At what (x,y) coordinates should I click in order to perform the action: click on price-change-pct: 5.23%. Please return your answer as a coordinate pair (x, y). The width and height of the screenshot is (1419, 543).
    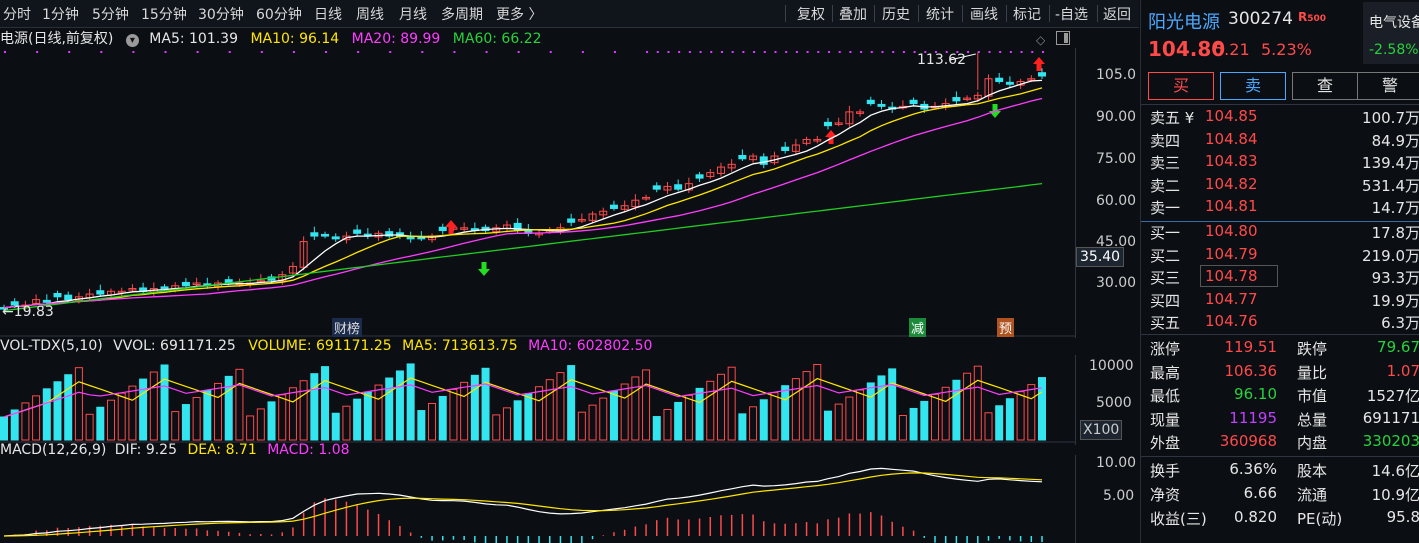
    Looking at the image, I should click on (1286, 49).